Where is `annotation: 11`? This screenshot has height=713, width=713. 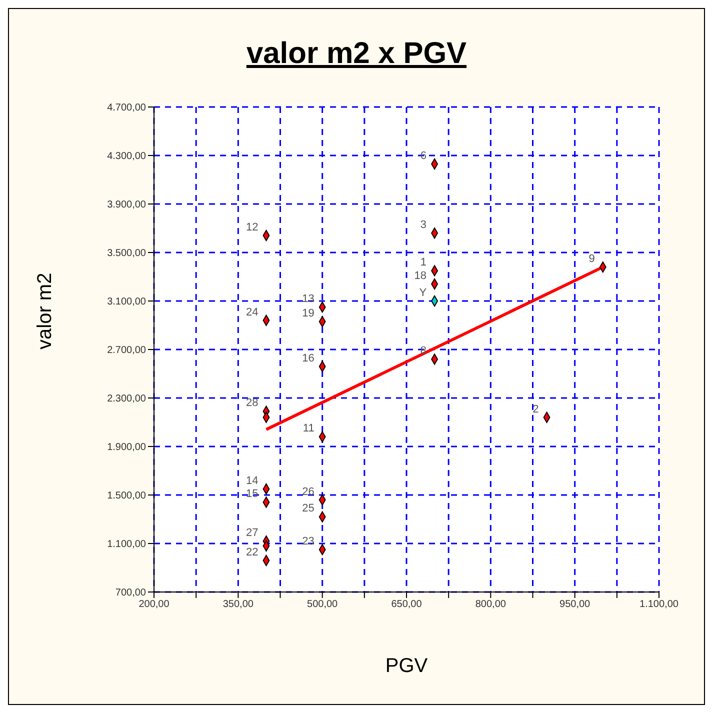
annotation: 11 is located at coordinates (308, 428).